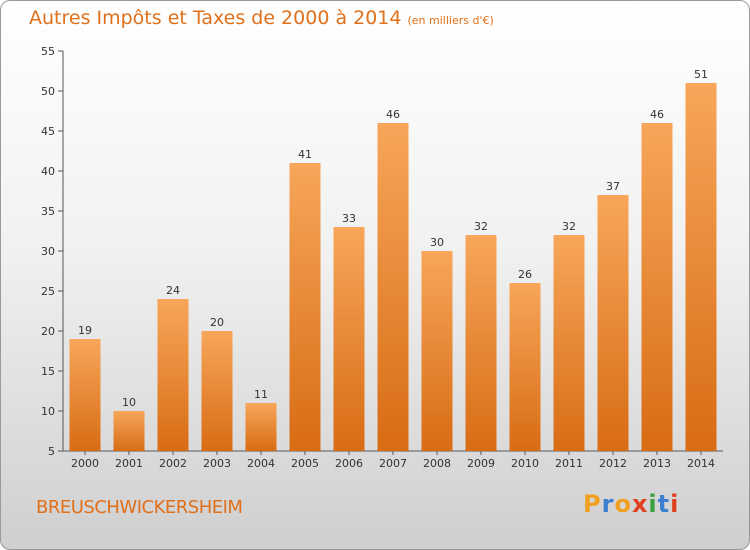 Image resolution: width=750 pixels, height=550 pixels. I want to click on x-tick-label: 2007, so click(393, 463).